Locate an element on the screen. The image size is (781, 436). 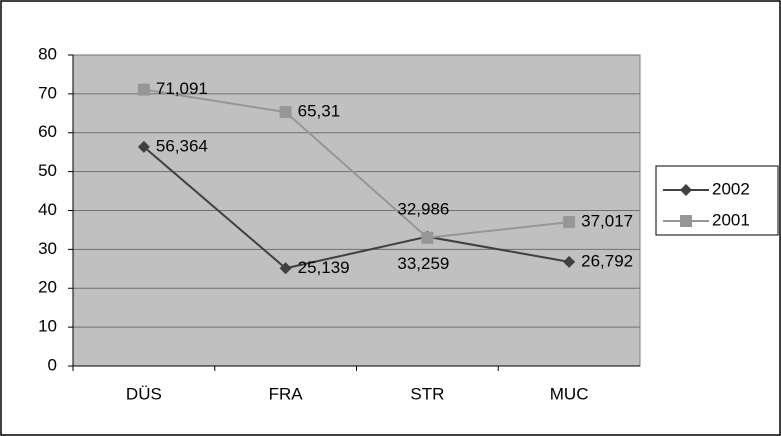
data-label: 26,792 is located at coordinates (607, 260).